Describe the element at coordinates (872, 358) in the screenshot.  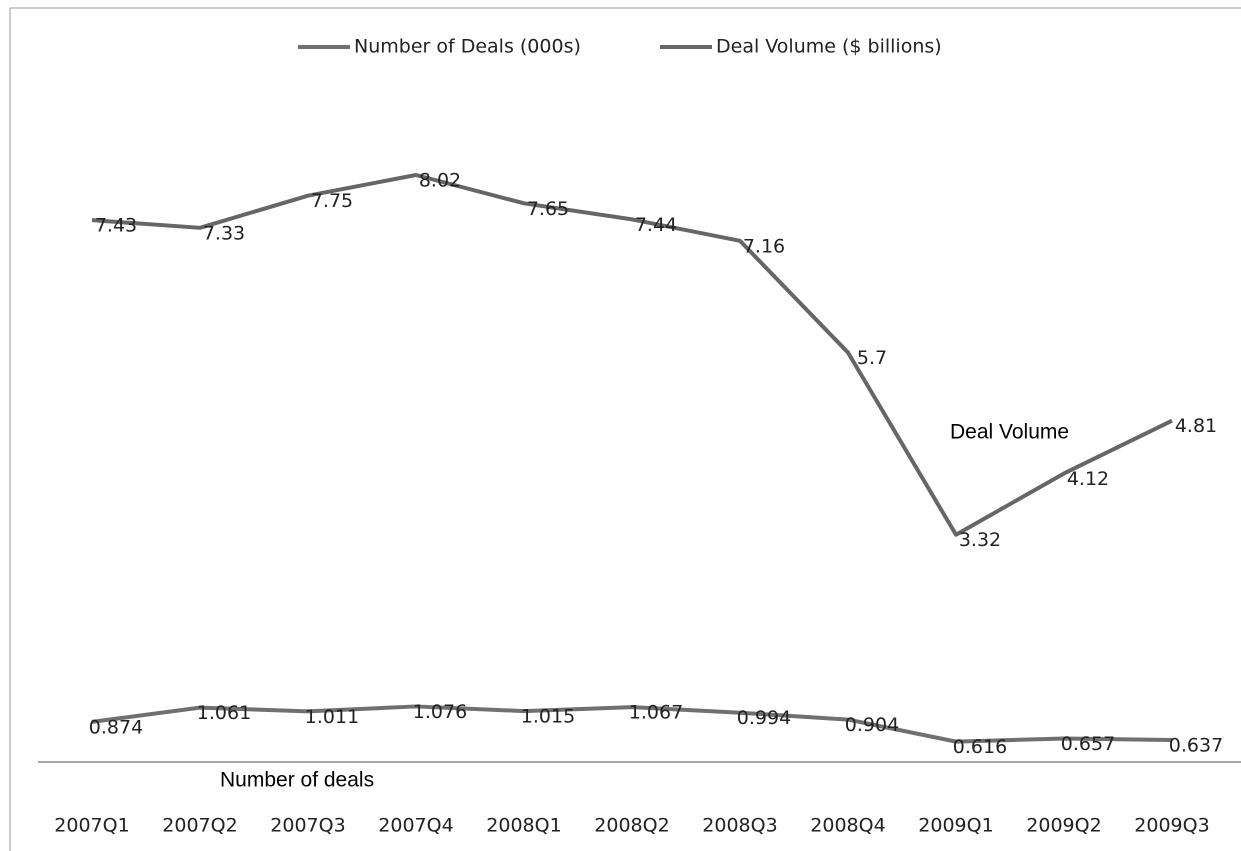
I see `data-label: 5.7` at that location.